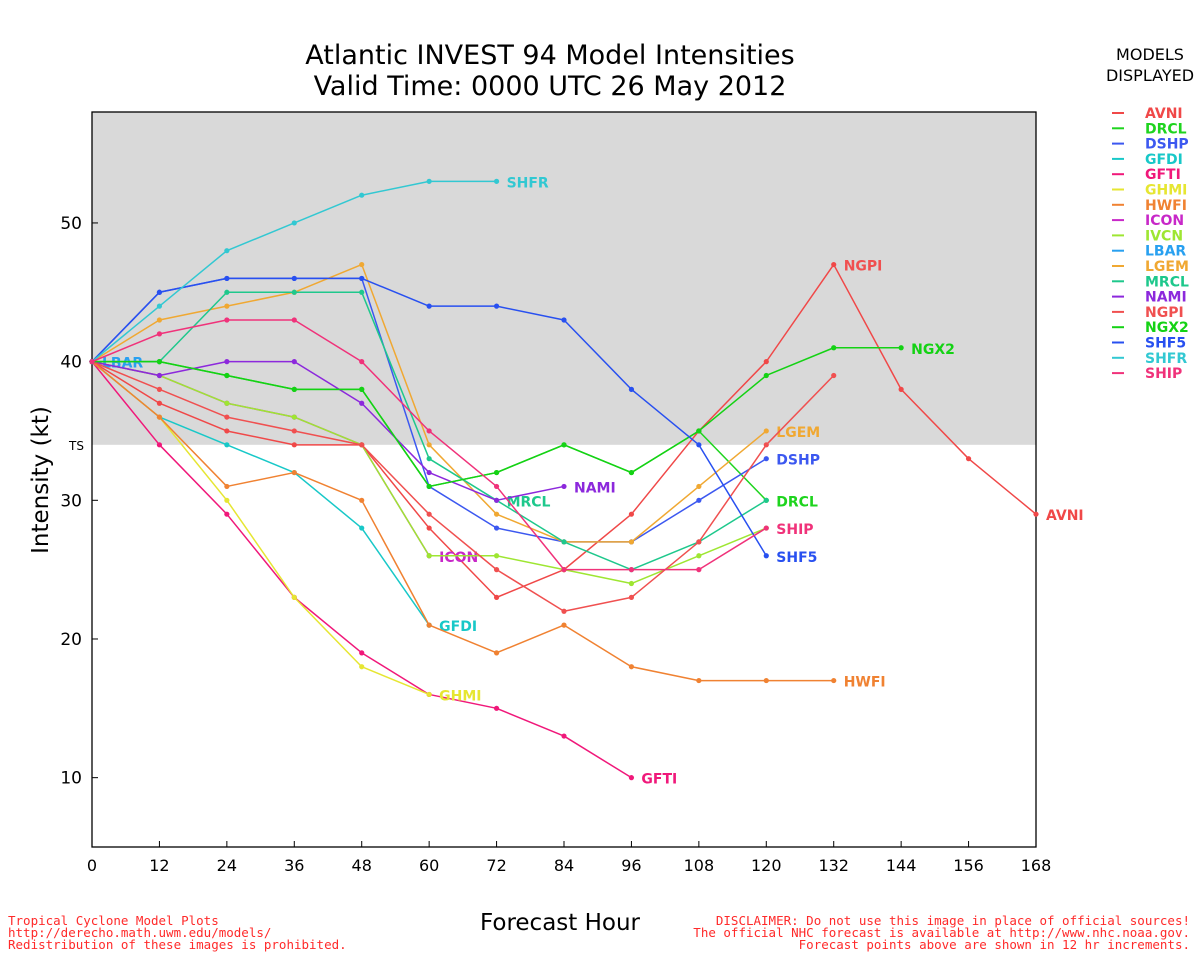 The width and height of the screenshot is (1200, 960). Describe the element at coordinates (865, 683) in the screenshot. I see `series-label-hwfi: HWFI` at that location.